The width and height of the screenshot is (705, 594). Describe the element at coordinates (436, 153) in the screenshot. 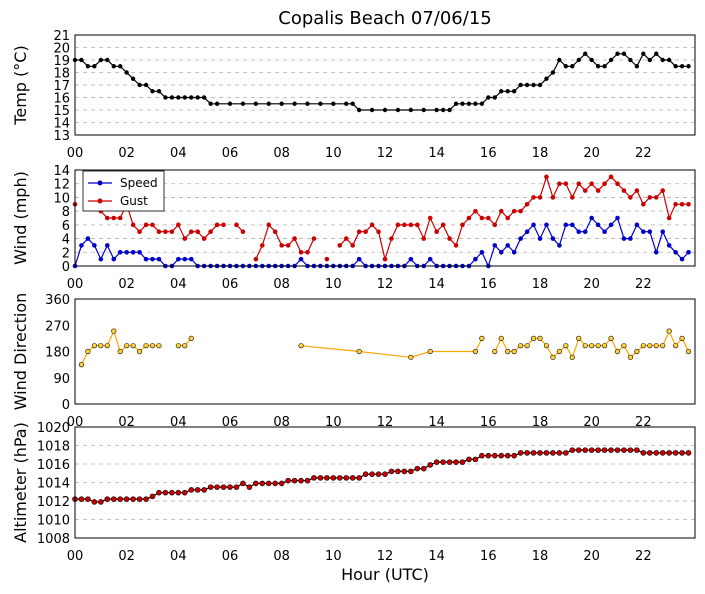

I see `temp-xtick-label: 14` at that location.